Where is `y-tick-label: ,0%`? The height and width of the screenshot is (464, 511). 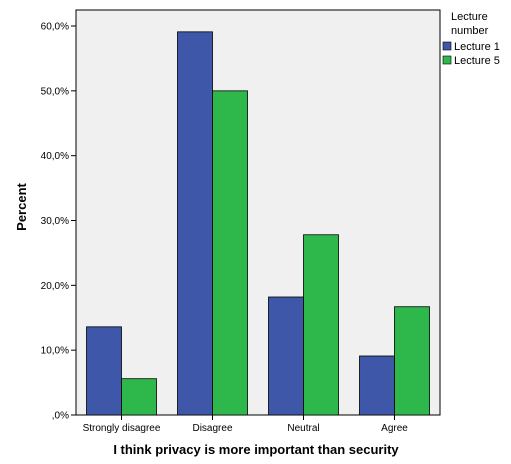
y-tick-label: ,0% is located at coordinates (60, 416).